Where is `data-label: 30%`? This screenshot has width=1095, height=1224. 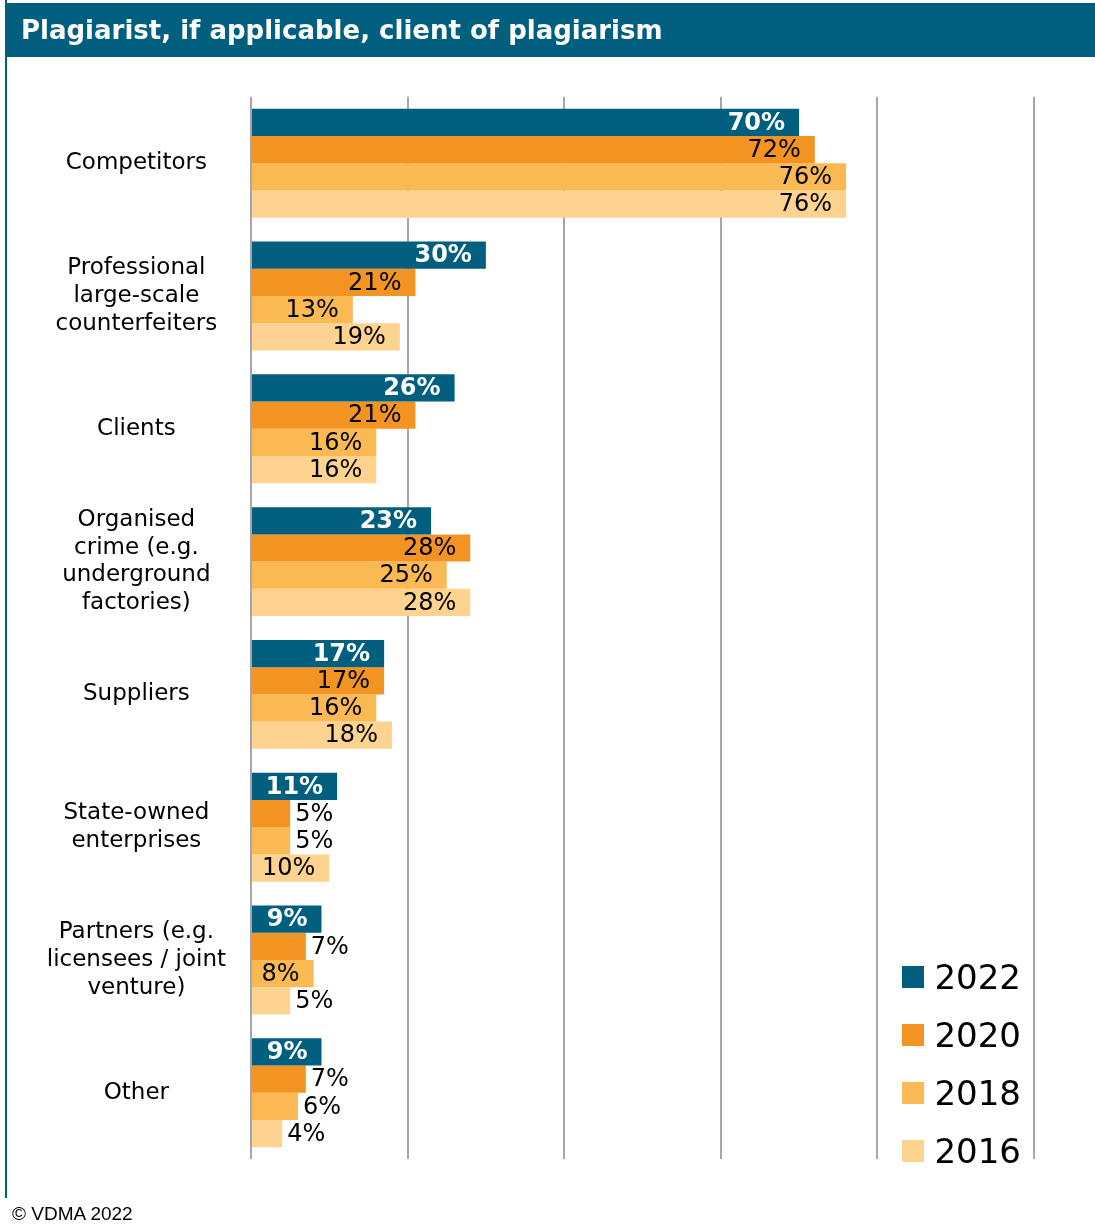 data-label: 30% is located at coordinates (443, 254).